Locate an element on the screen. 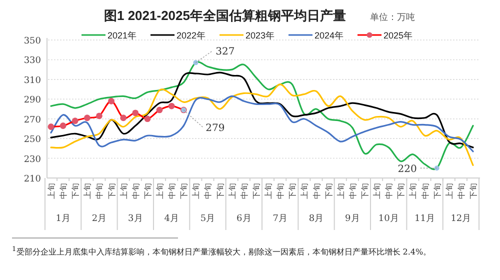 This screenshot has height=280, width=500. legend-label: 2024年 is located at coordinates (329, 35).